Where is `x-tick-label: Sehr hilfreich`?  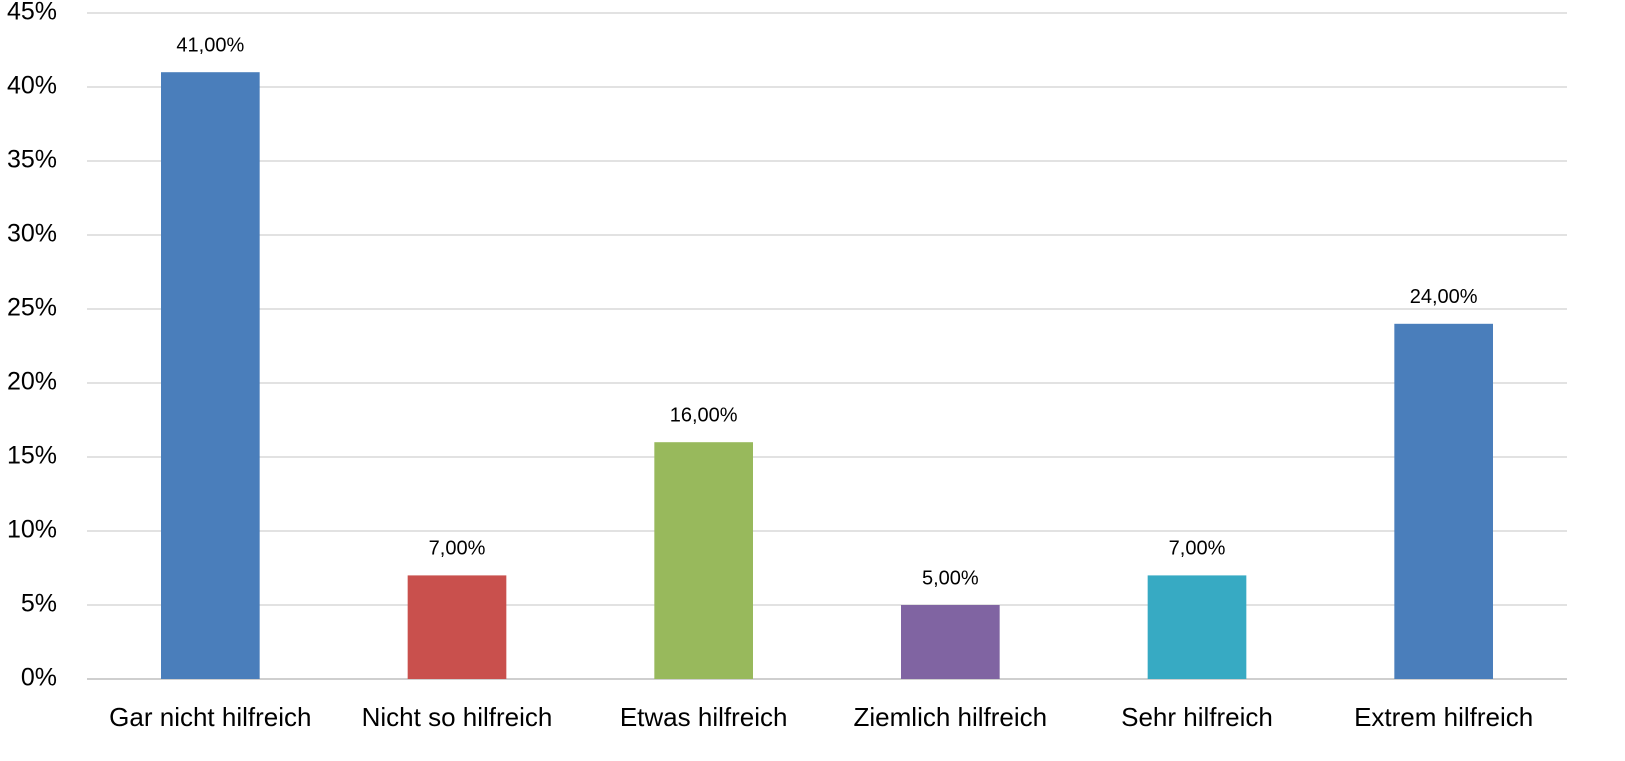 x-tick-label: Sehr hilfreich is located at coordinates (1197, 717).